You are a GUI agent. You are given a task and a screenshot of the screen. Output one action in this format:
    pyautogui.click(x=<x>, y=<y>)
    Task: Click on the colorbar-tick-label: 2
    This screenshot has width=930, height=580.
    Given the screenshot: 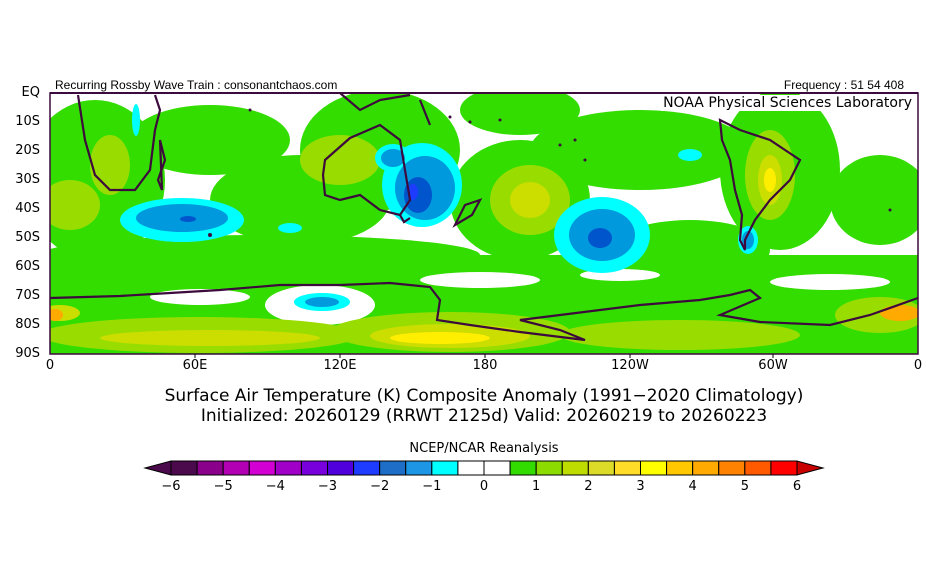 What is the action you would take?
    pyautogui.click(x=588, y=486)
    